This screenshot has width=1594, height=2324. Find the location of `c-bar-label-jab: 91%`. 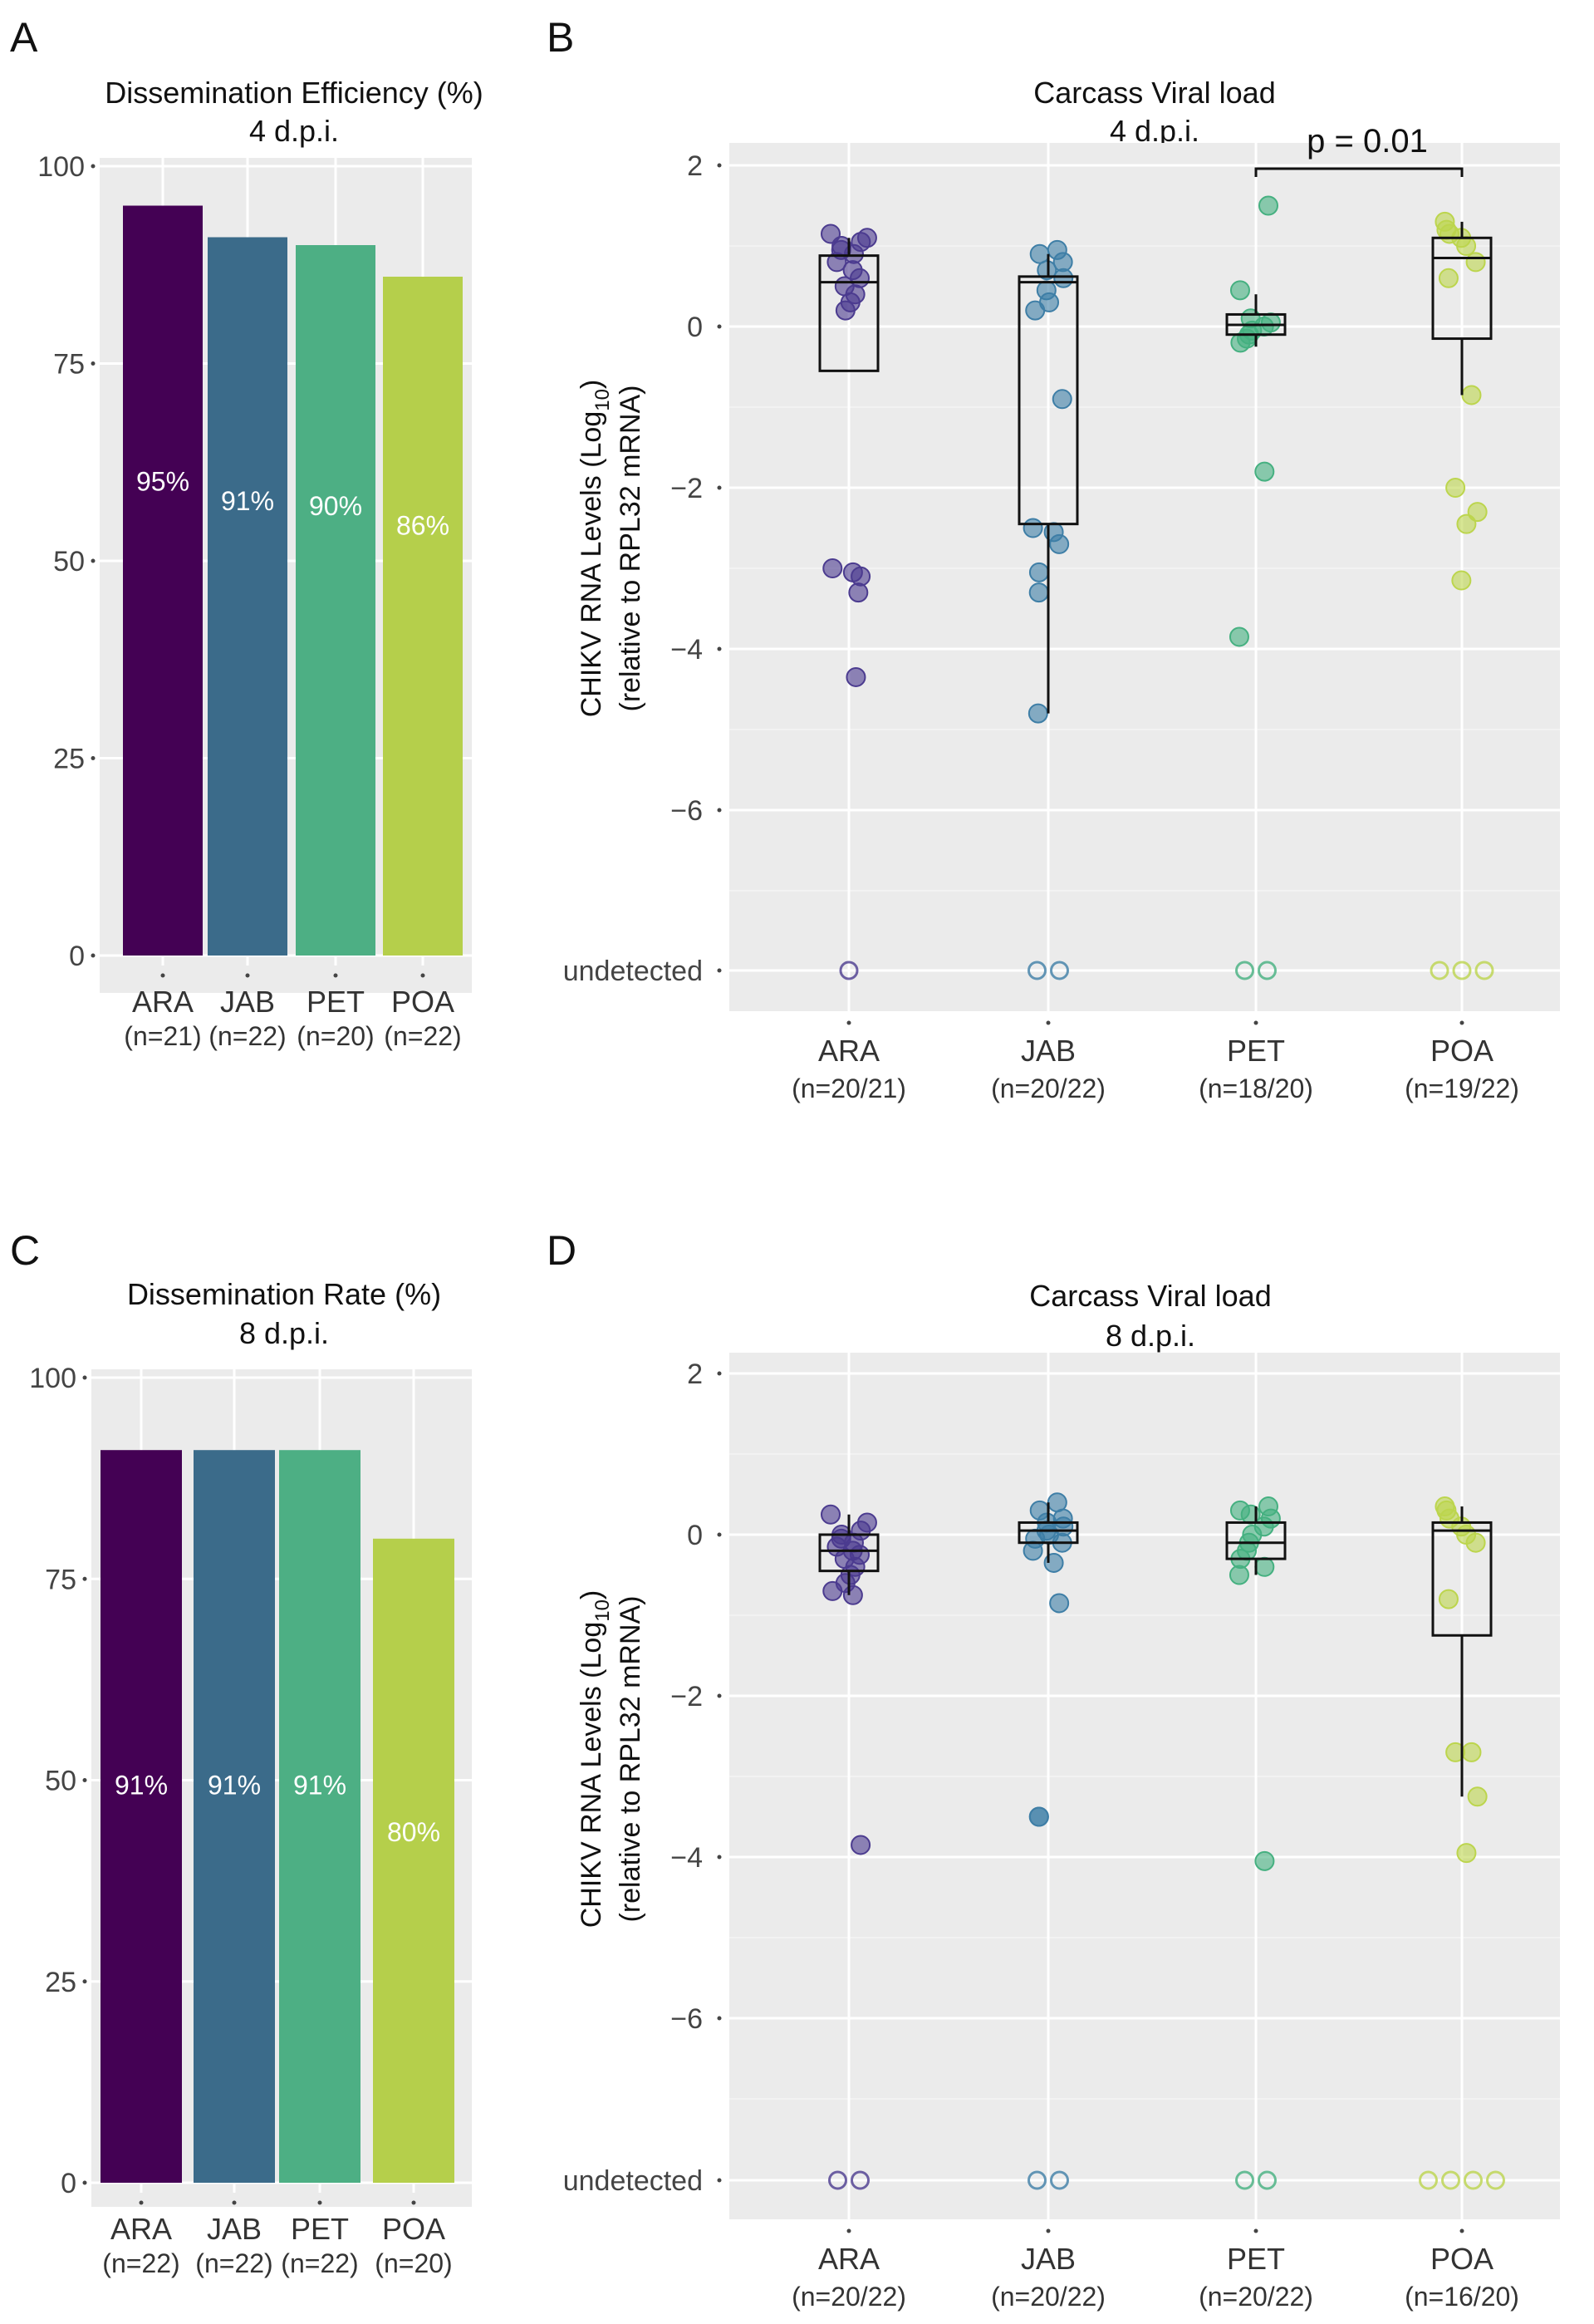

c-bar-label-jab: 91% is located at coordinates (234, 1786).